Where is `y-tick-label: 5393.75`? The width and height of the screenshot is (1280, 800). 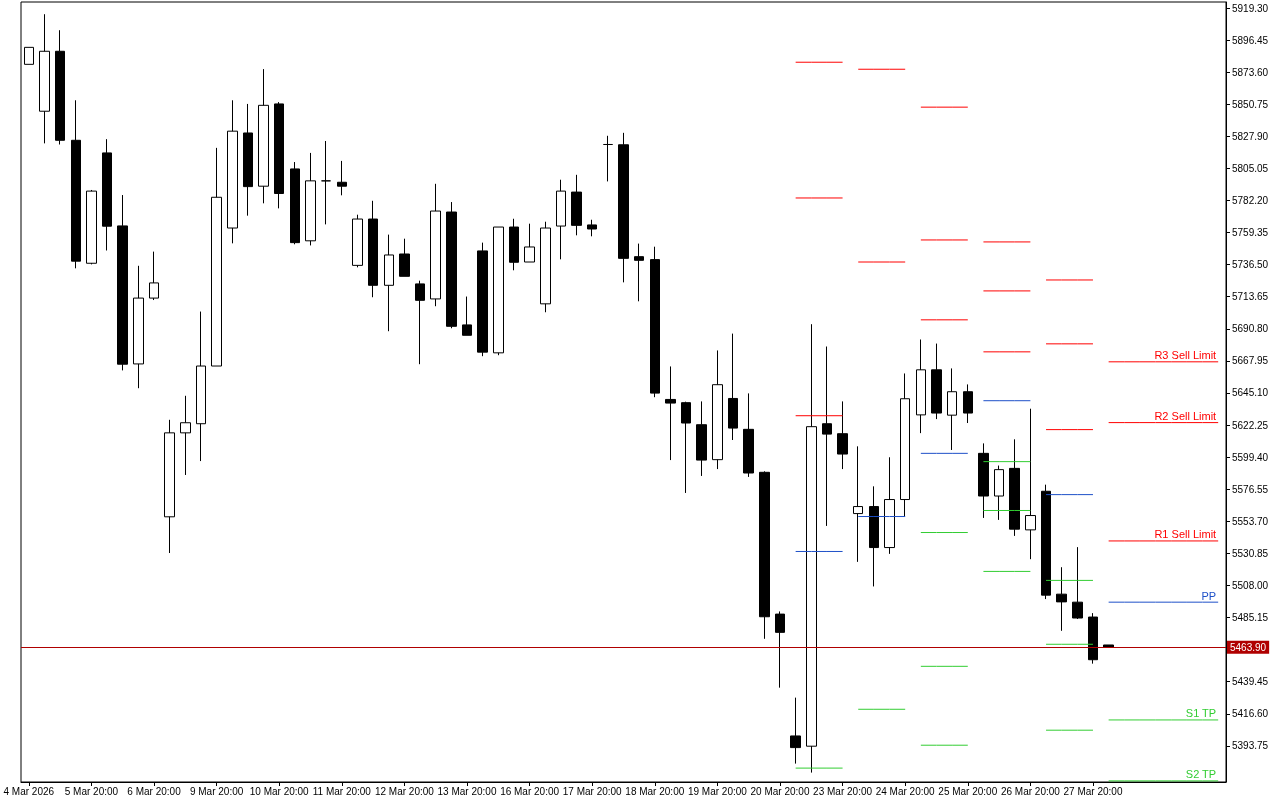 y-tick-label: 5393.75 is located at coordinates (1250, 746).